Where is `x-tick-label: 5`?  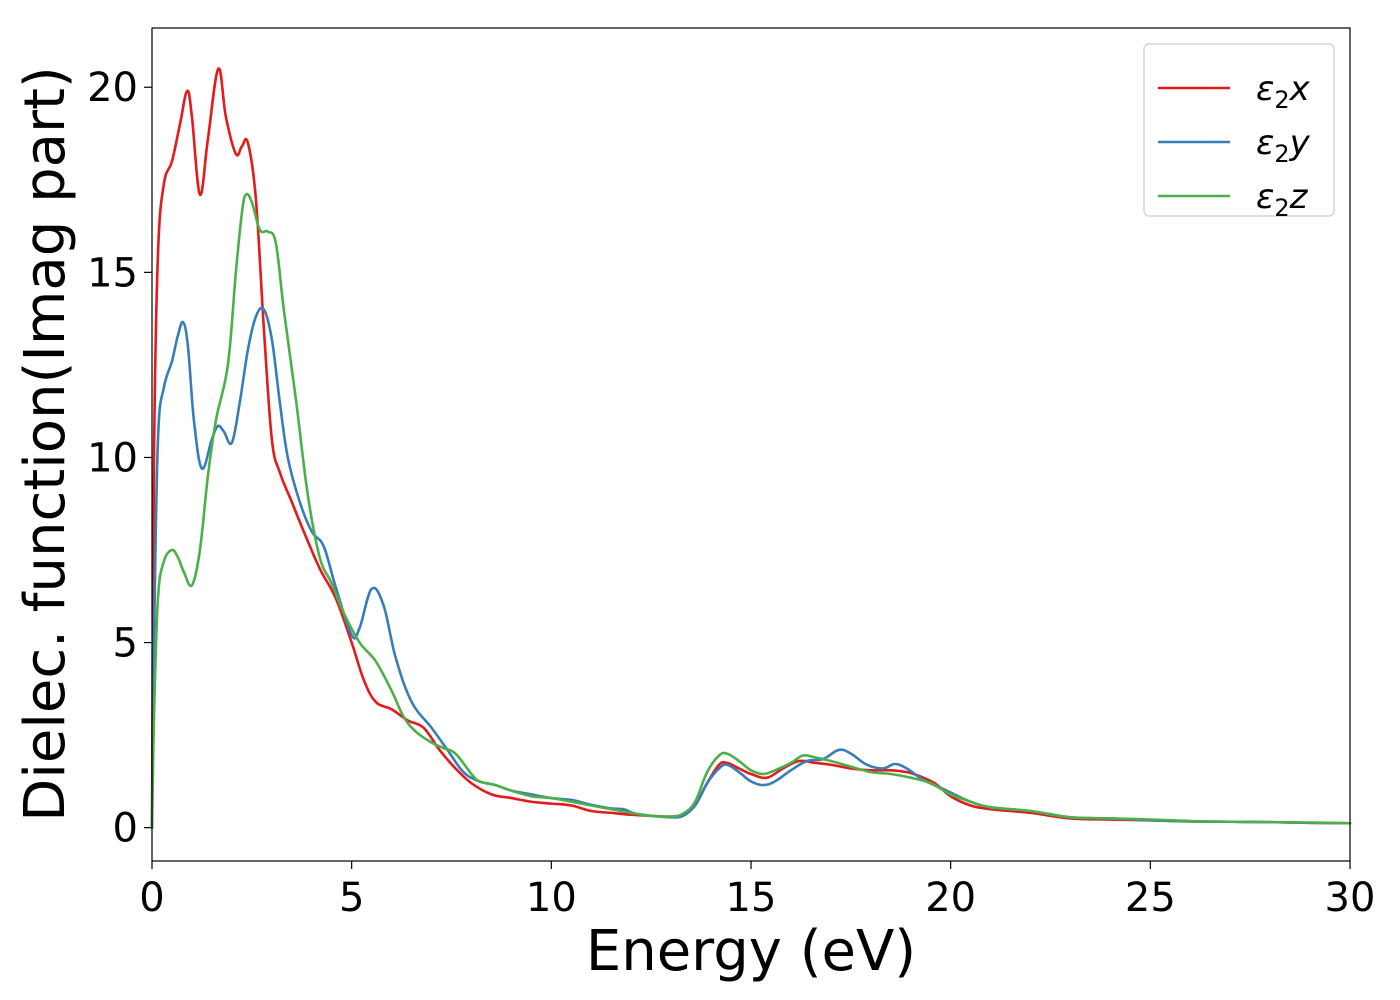 x-tick-label: 5 is located at coordinates (351, 898).